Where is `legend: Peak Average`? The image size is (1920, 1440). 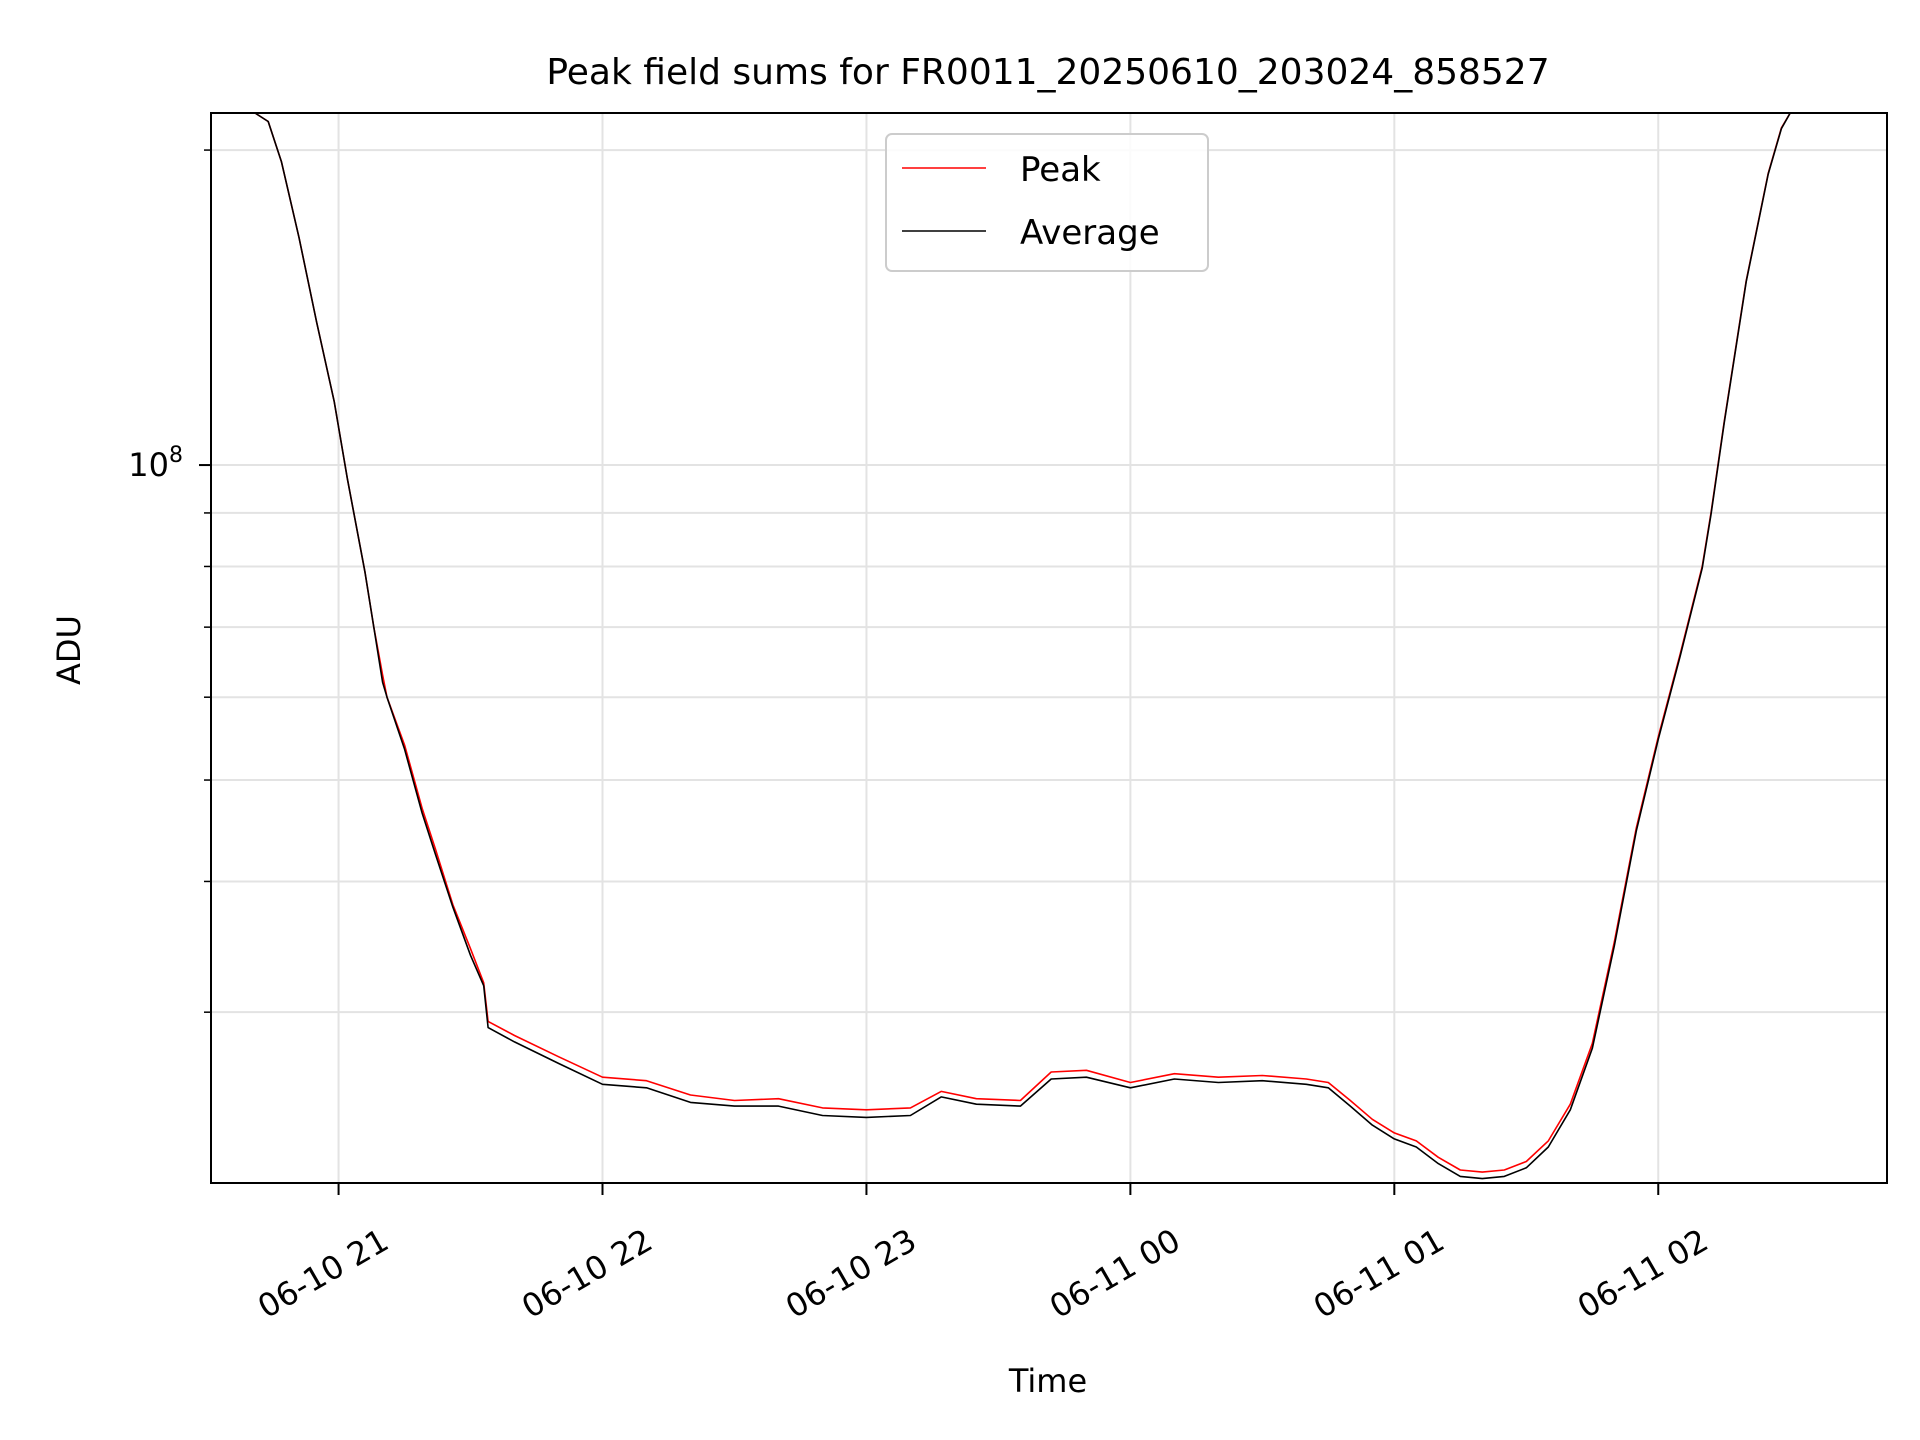
legend: Peak Average is located at coordinates (1047, 202).